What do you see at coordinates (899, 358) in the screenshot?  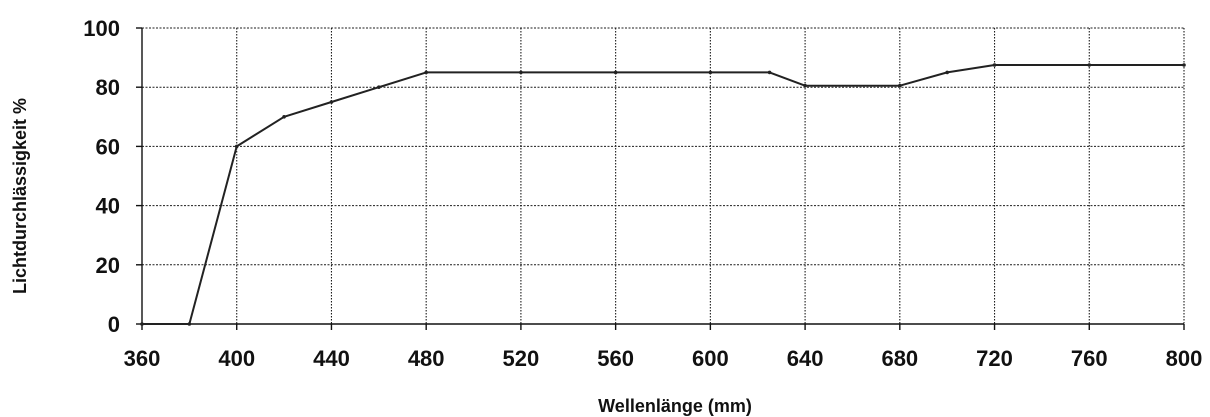 I see `x-tick-label-680: 680` at bounding box center [899, 358].